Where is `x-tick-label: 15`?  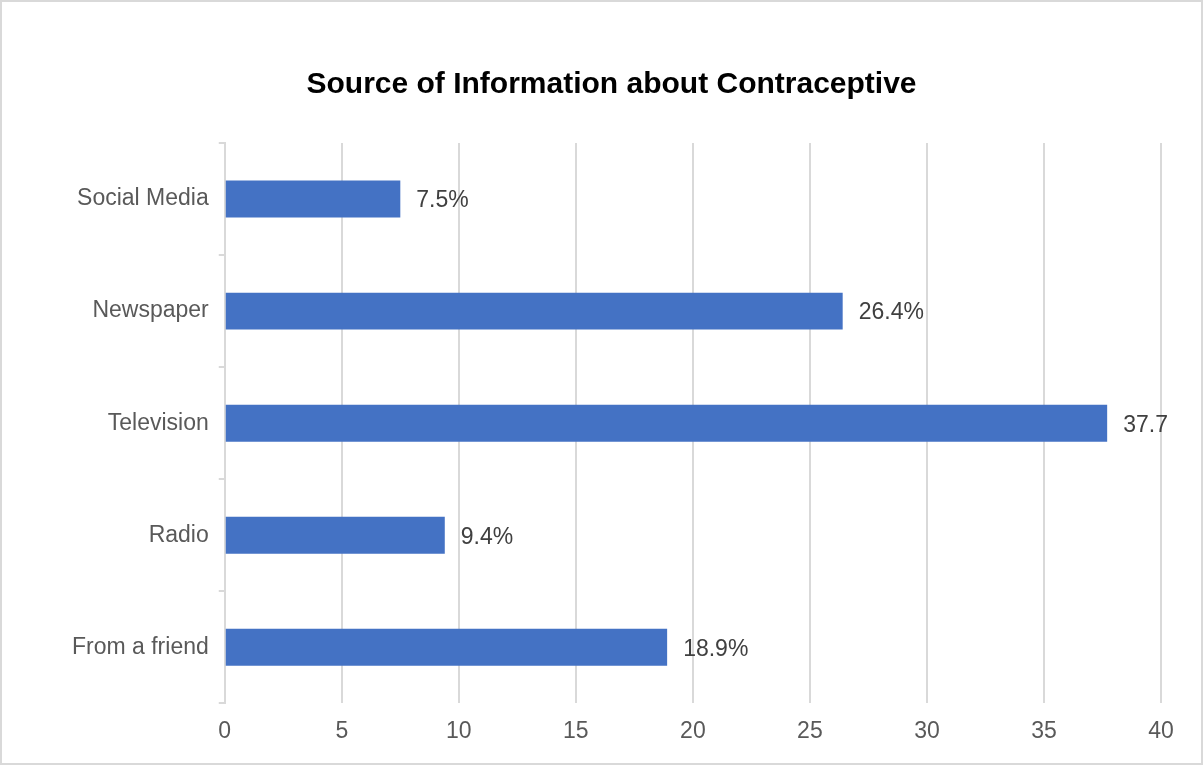 x-tick-label: 15 is located at coordinates (576, 729).